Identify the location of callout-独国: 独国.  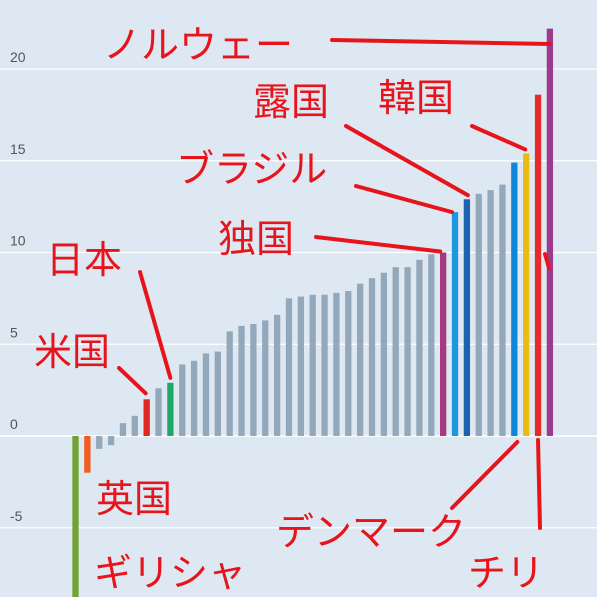
(256, 239).